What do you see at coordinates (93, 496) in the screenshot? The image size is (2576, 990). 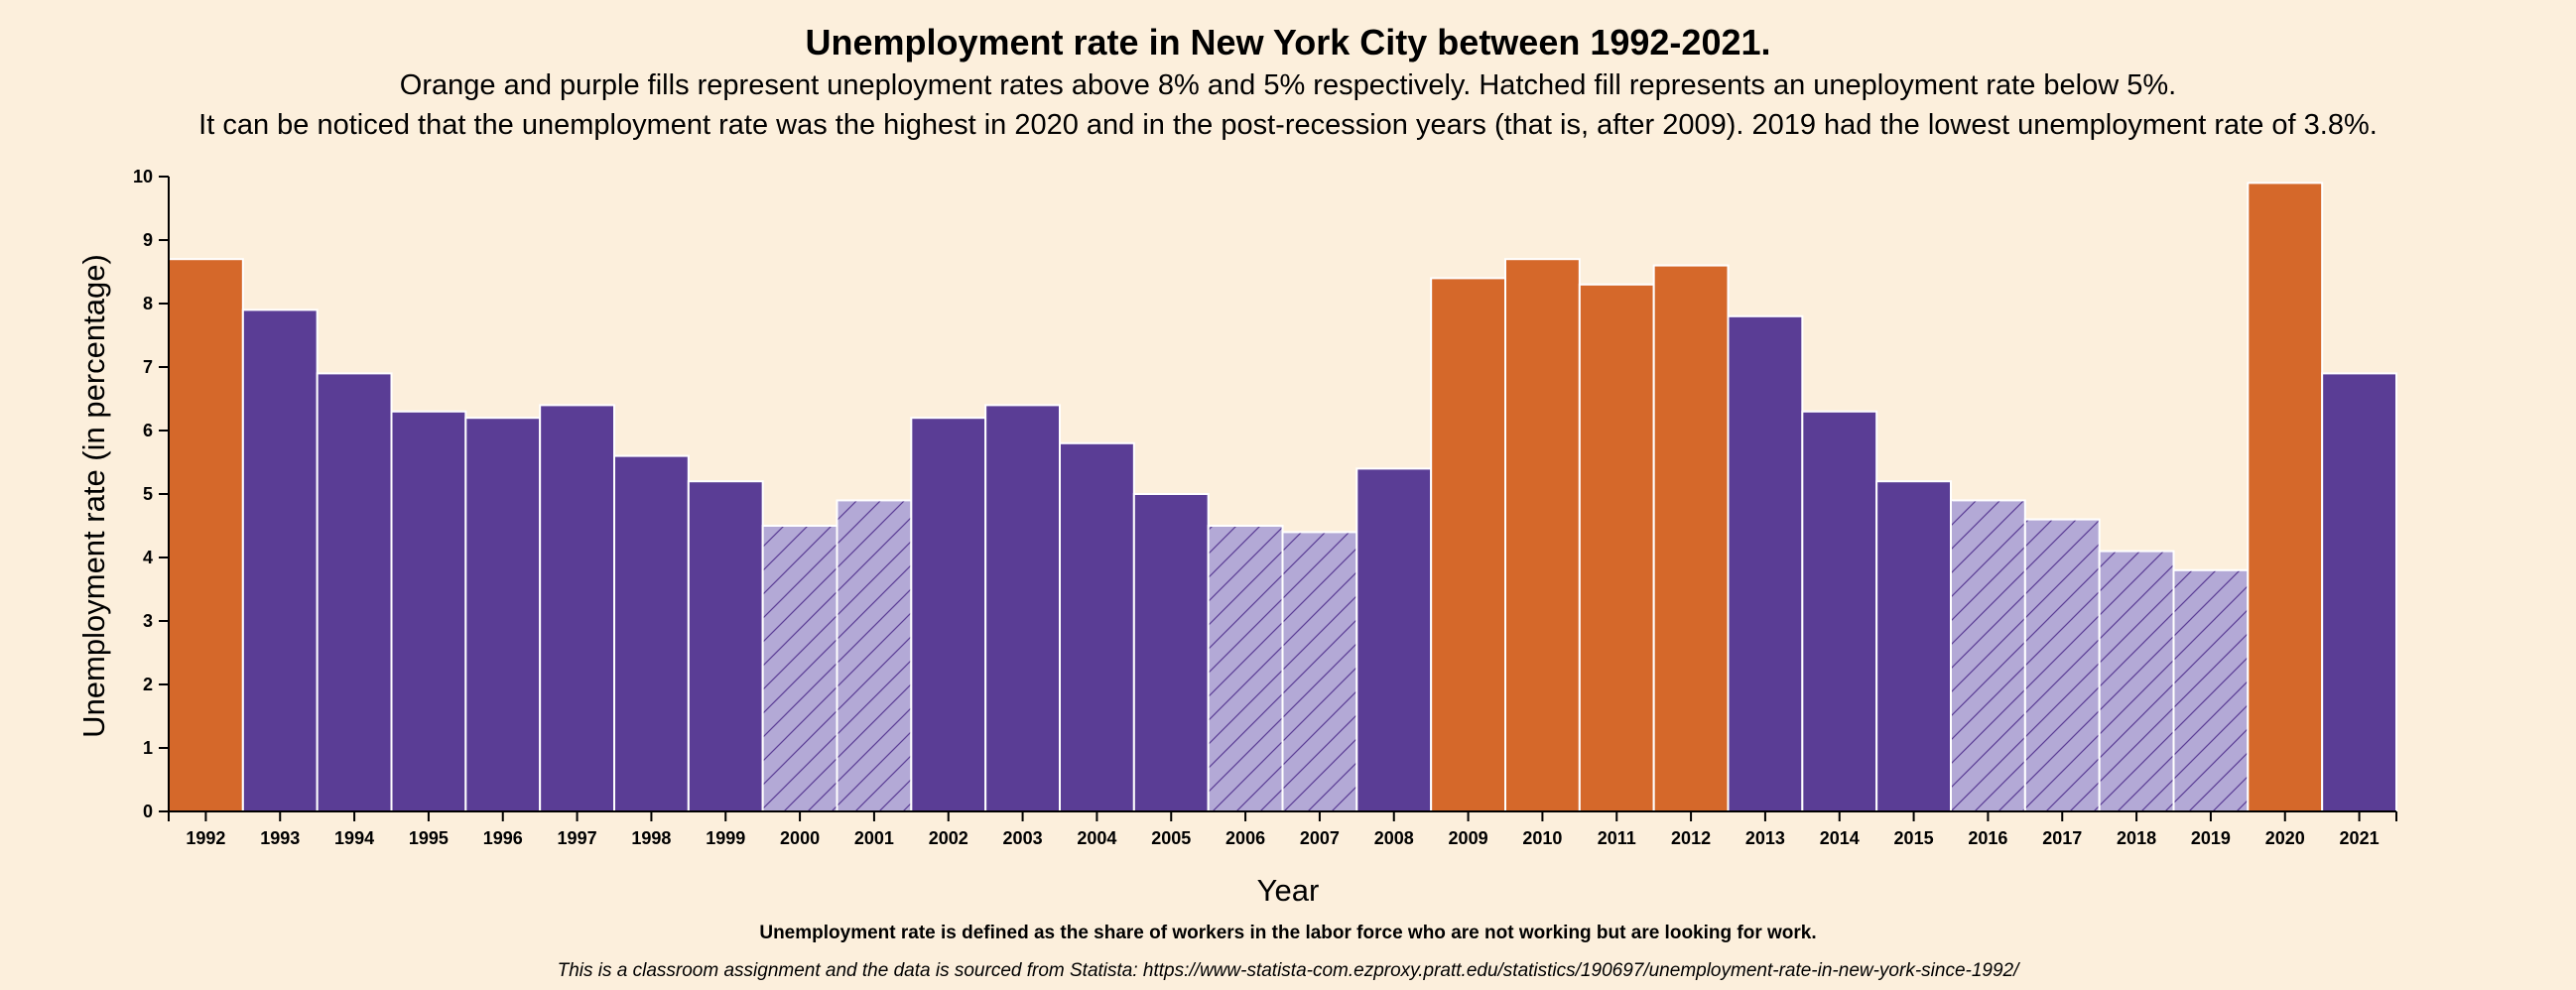 I see `y-axis-label: Unemployment rate (in percentage)` at bounding box center [93, 496].